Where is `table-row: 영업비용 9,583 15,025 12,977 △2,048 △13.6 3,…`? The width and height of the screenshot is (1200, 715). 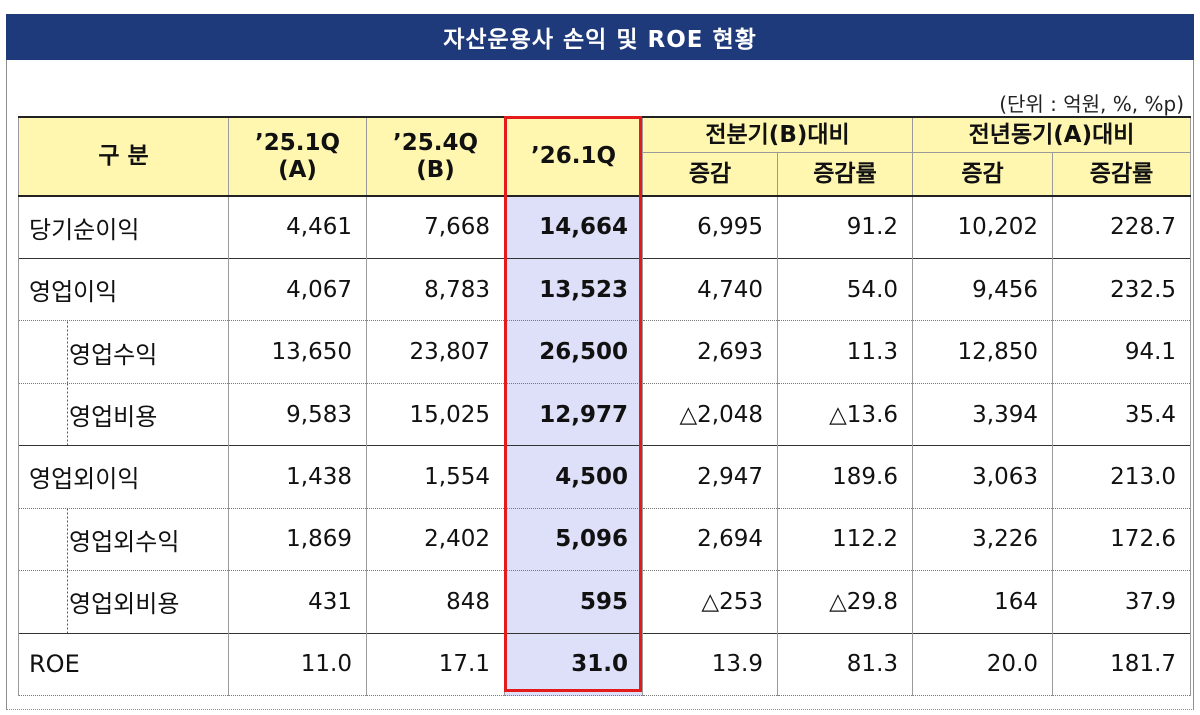 table-row: 영업비용 9,583 15,025 12,977 △2,048 △13.6 3,… is located at coordinates (605, 414).